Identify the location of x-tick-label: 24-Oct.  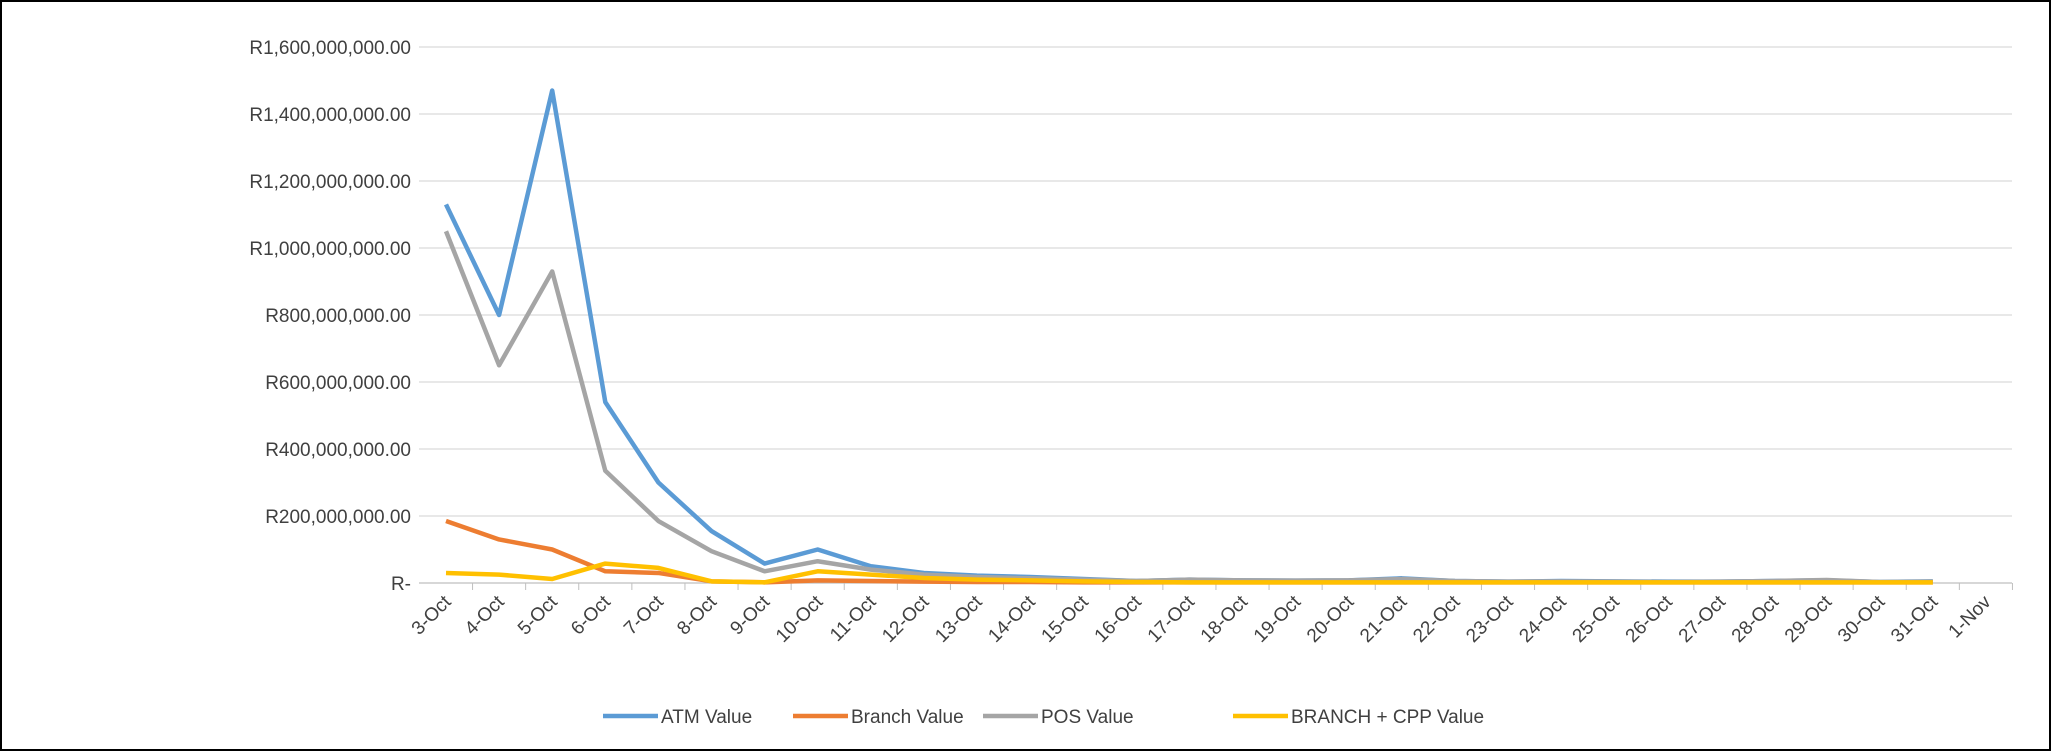
(1543, 619).